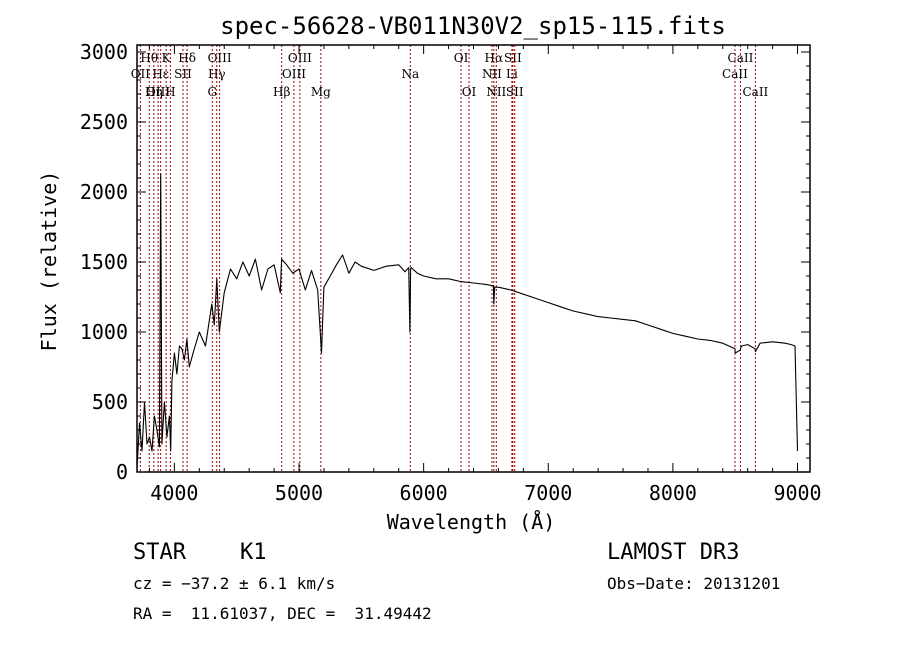  Describe the element at coordinates (104, 192) in the screenshot. I see `y-tick-label: 2000` at that location.